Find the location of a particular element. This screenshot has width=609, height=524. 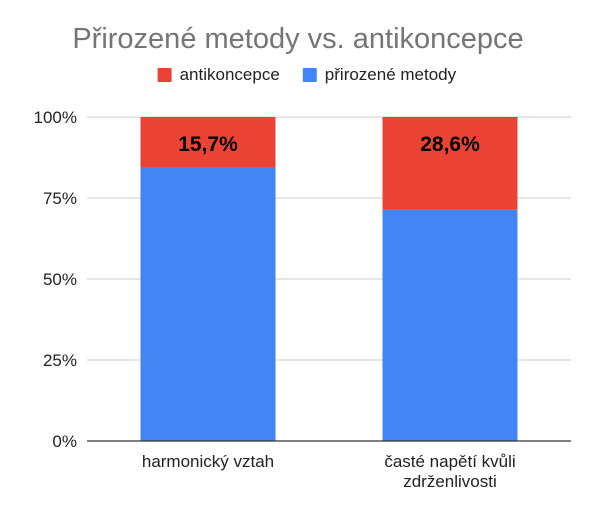

data-label: 15,7% is located at coordinates (208, 144).